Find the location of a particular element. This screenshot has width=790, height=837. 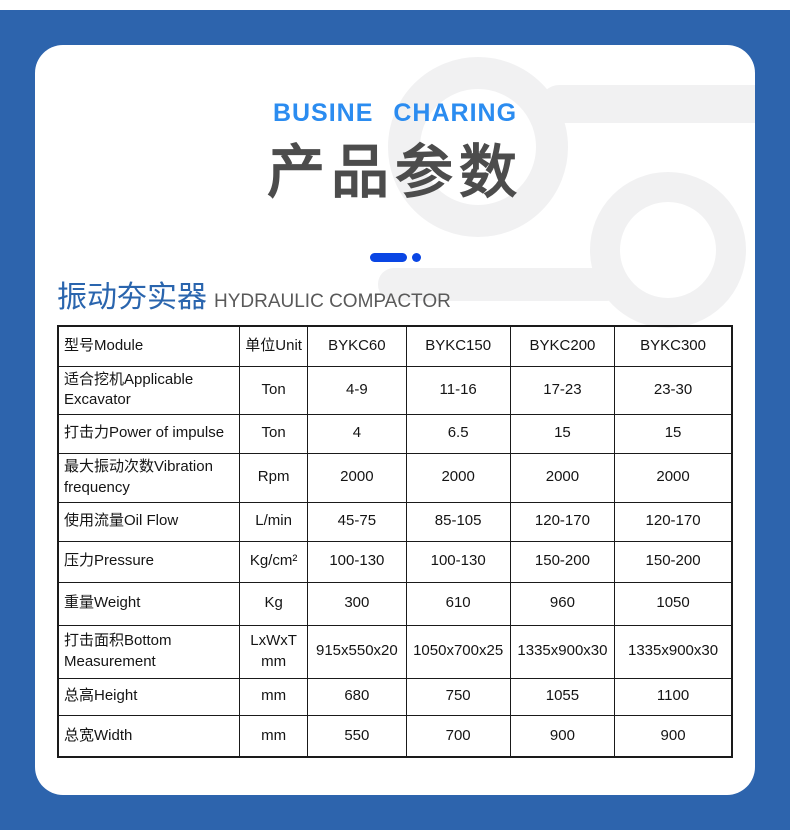

column-header: 单位Unit is located at coordinates (274, 346).